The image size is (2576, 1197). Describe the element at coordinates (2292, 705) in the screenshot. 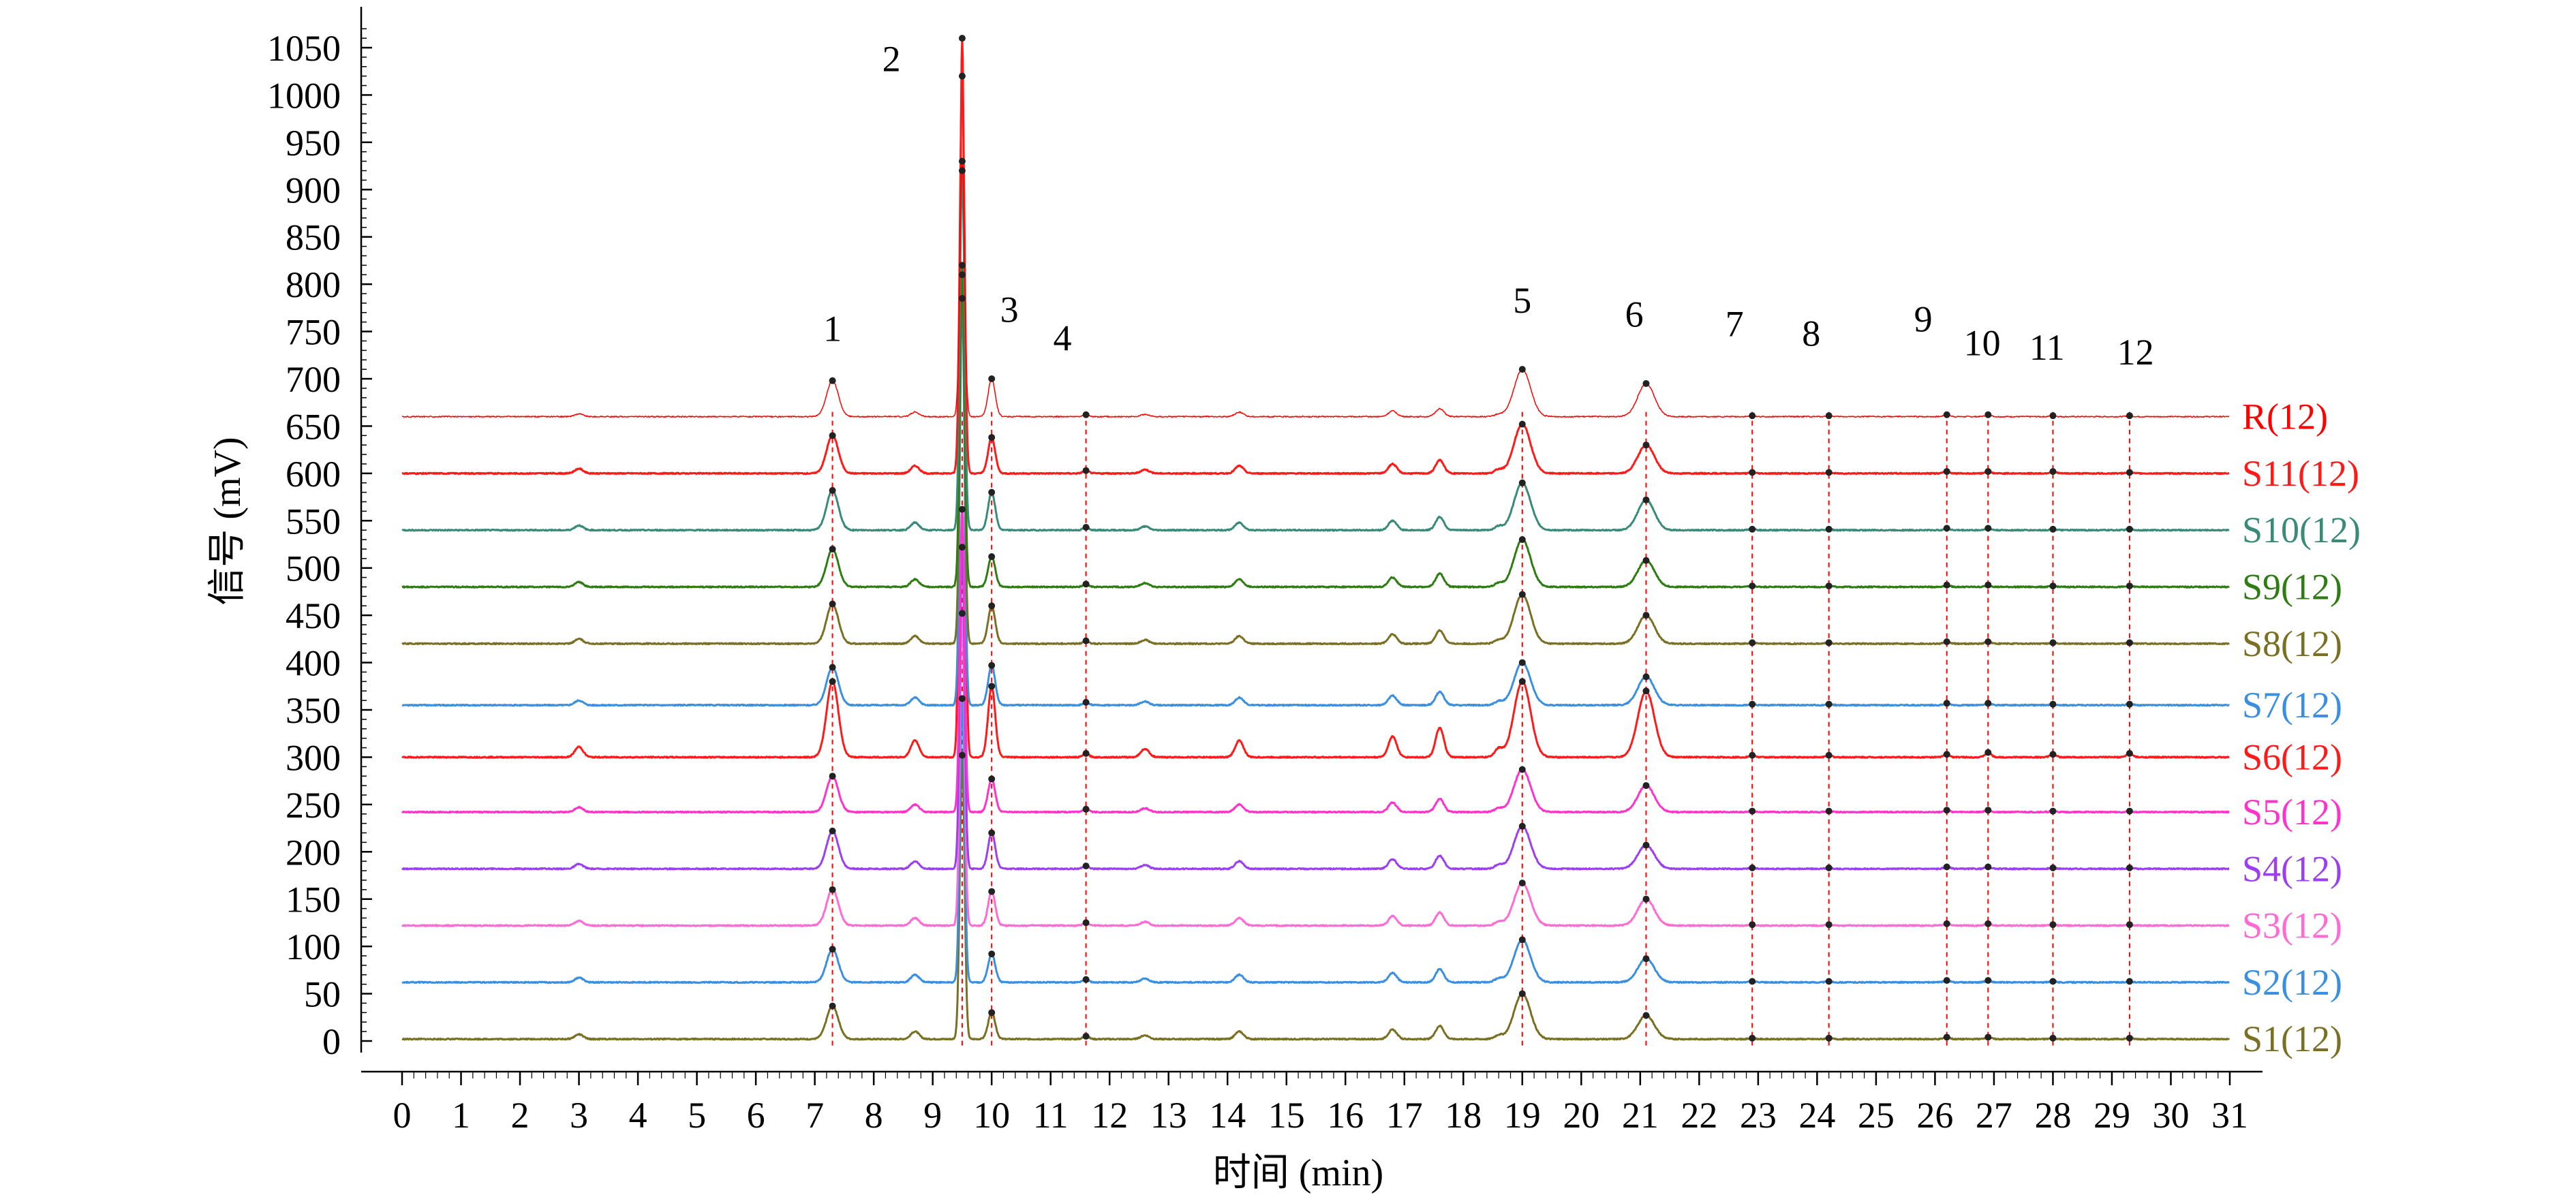

I see `series-label: S7(12)` at that location.